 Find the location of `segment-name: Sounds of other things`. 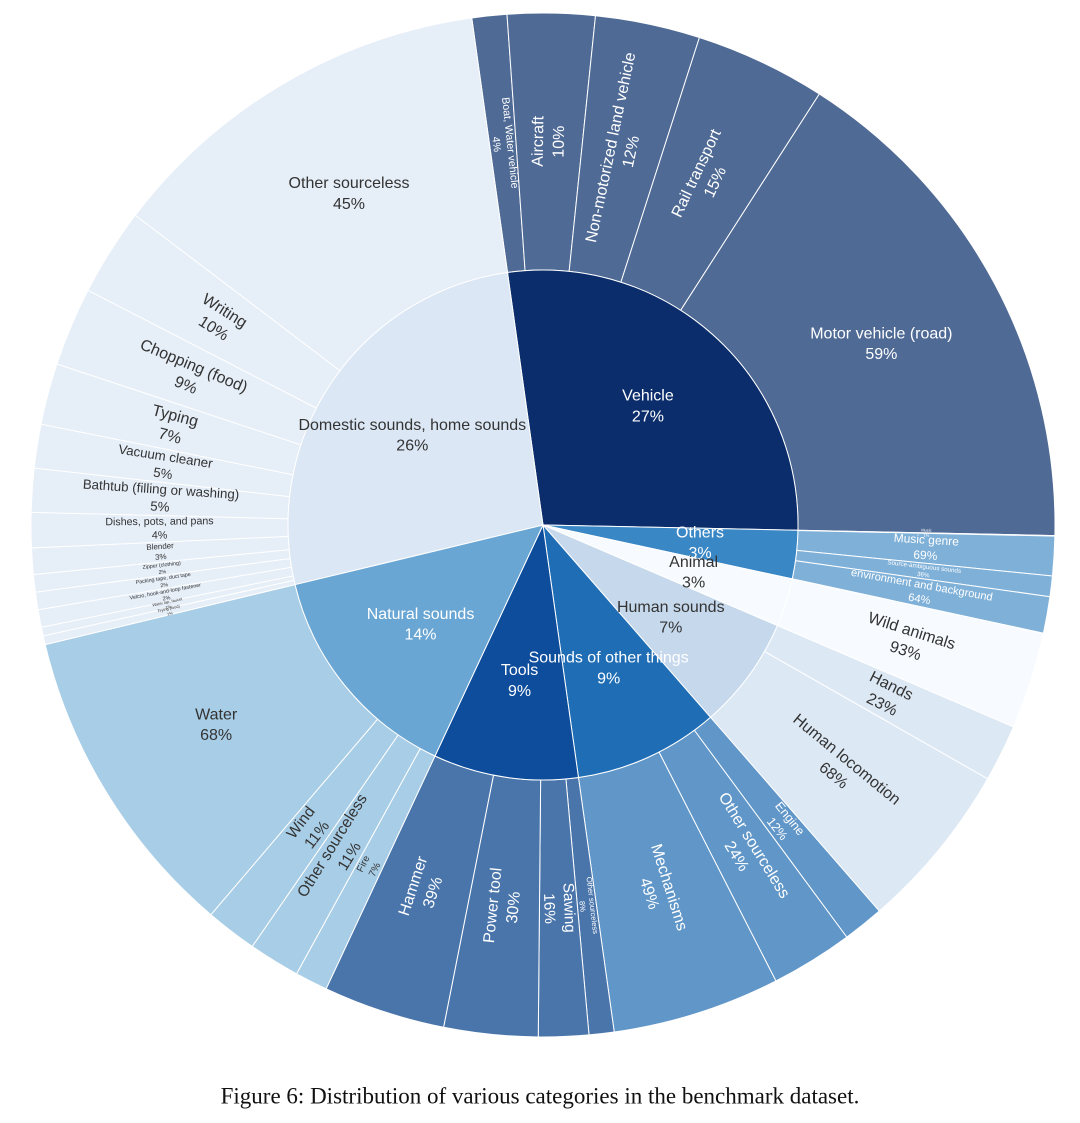

segment-name: Sounds of other things is located at coordinates (609, 658).